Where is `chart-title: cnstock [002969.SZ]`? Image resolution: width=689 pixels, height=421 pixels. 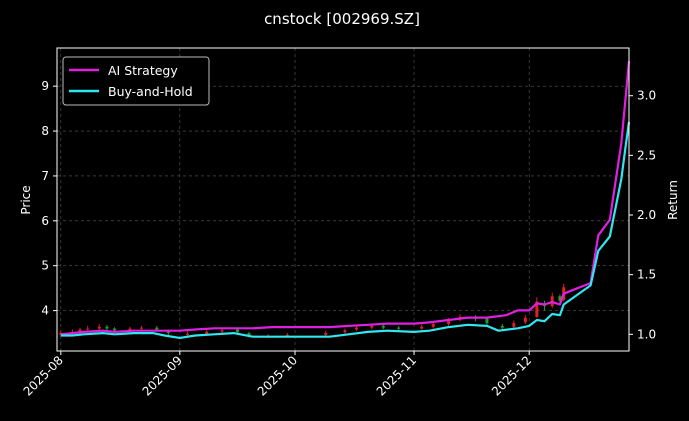 chart-title: cnstock [002969.SZ] is located at coordinates (342, 19).